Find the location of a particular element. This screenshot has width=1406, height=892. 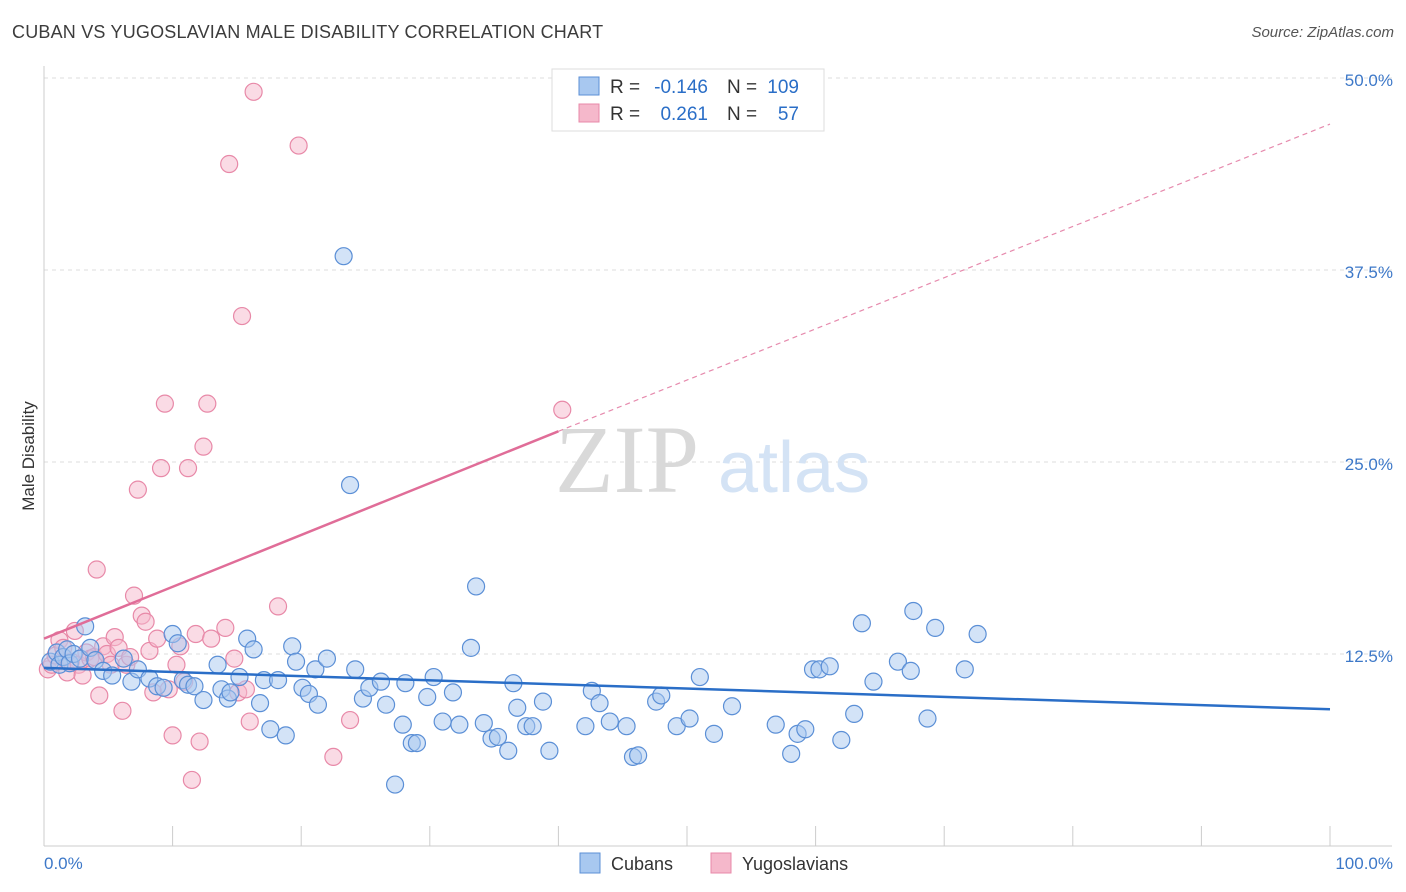

watermark-atlas: atlas is located at coordinates (794, 468).